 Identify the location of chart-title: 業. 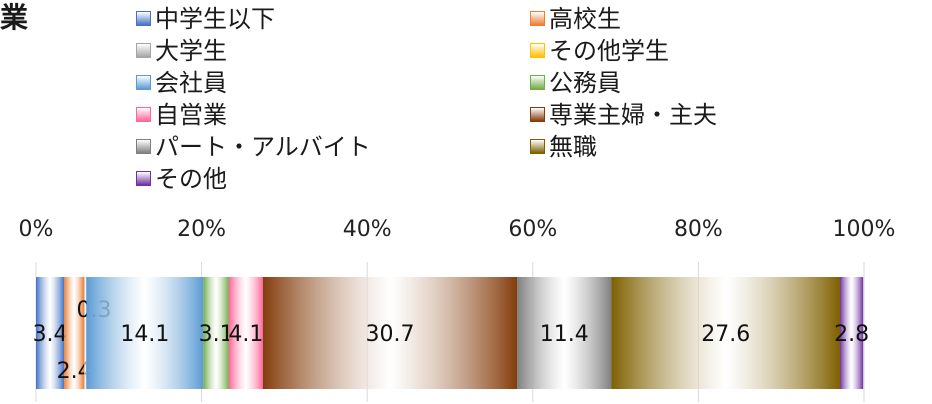
(14, 17).